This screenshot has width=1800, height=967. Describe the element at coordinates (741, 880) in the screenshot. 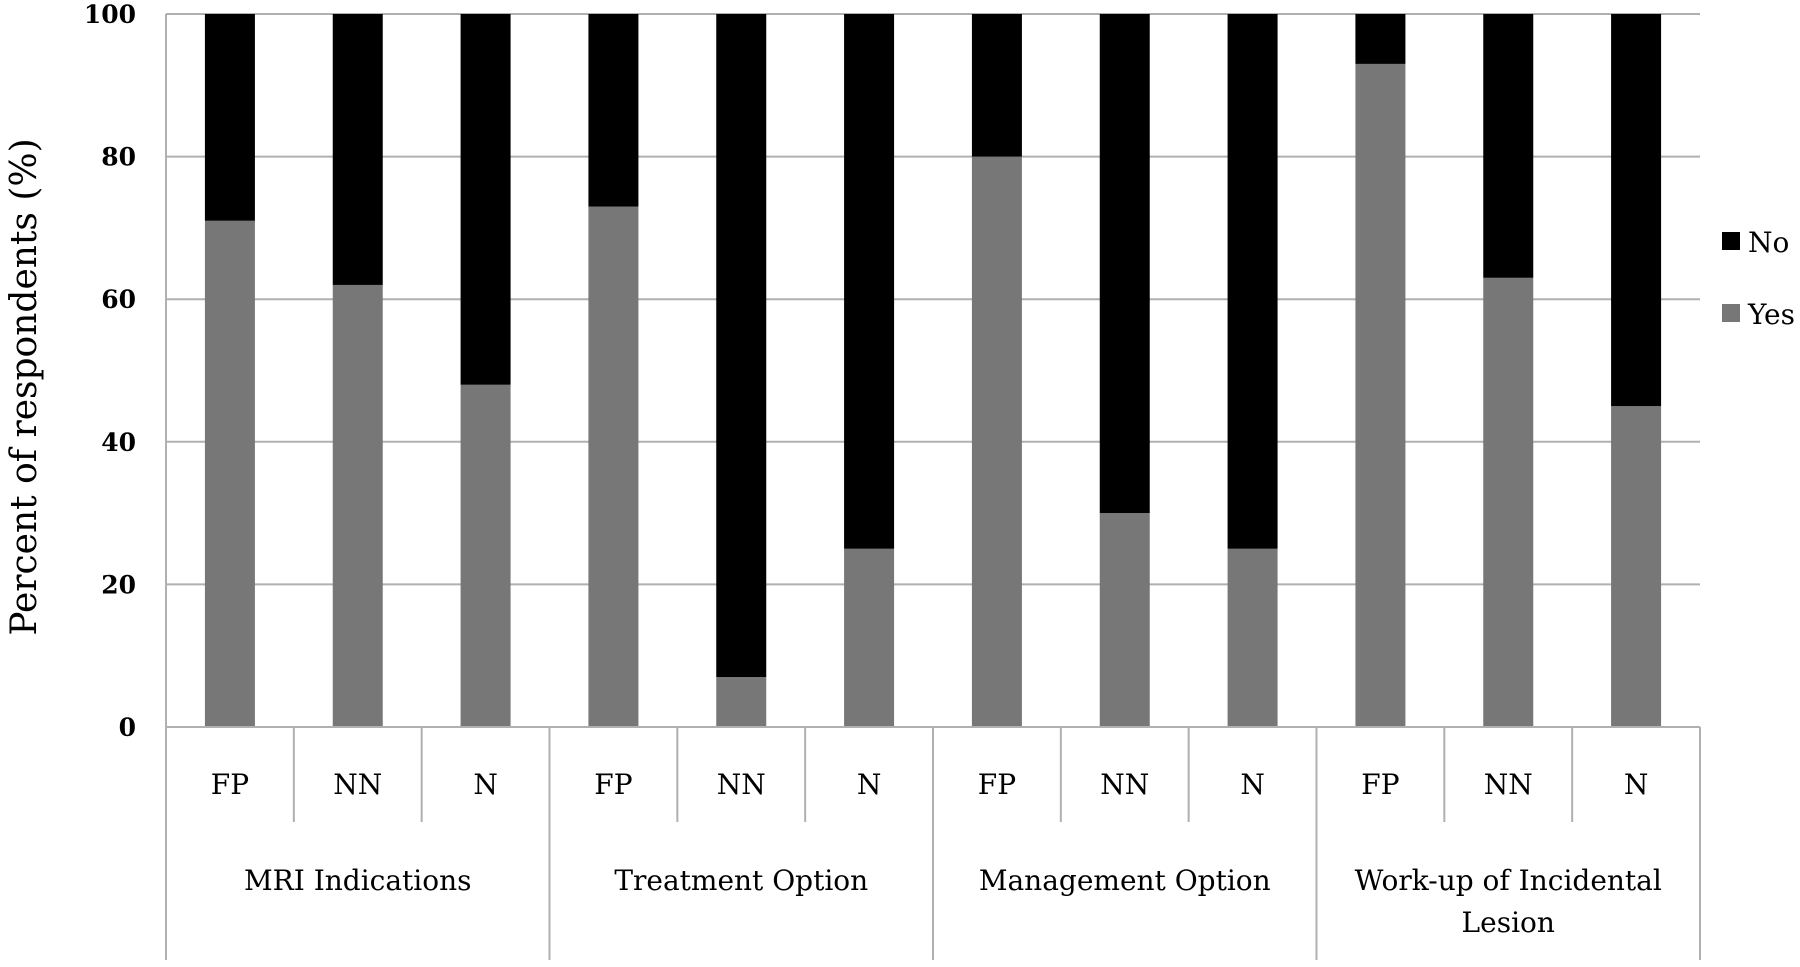

I see `group-label: Treatment Option` at that location.